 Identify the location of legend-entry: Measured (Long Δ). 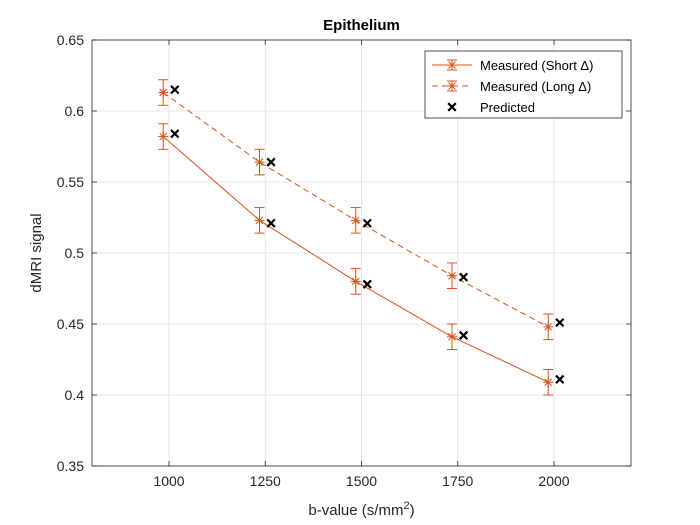
(511, 86).